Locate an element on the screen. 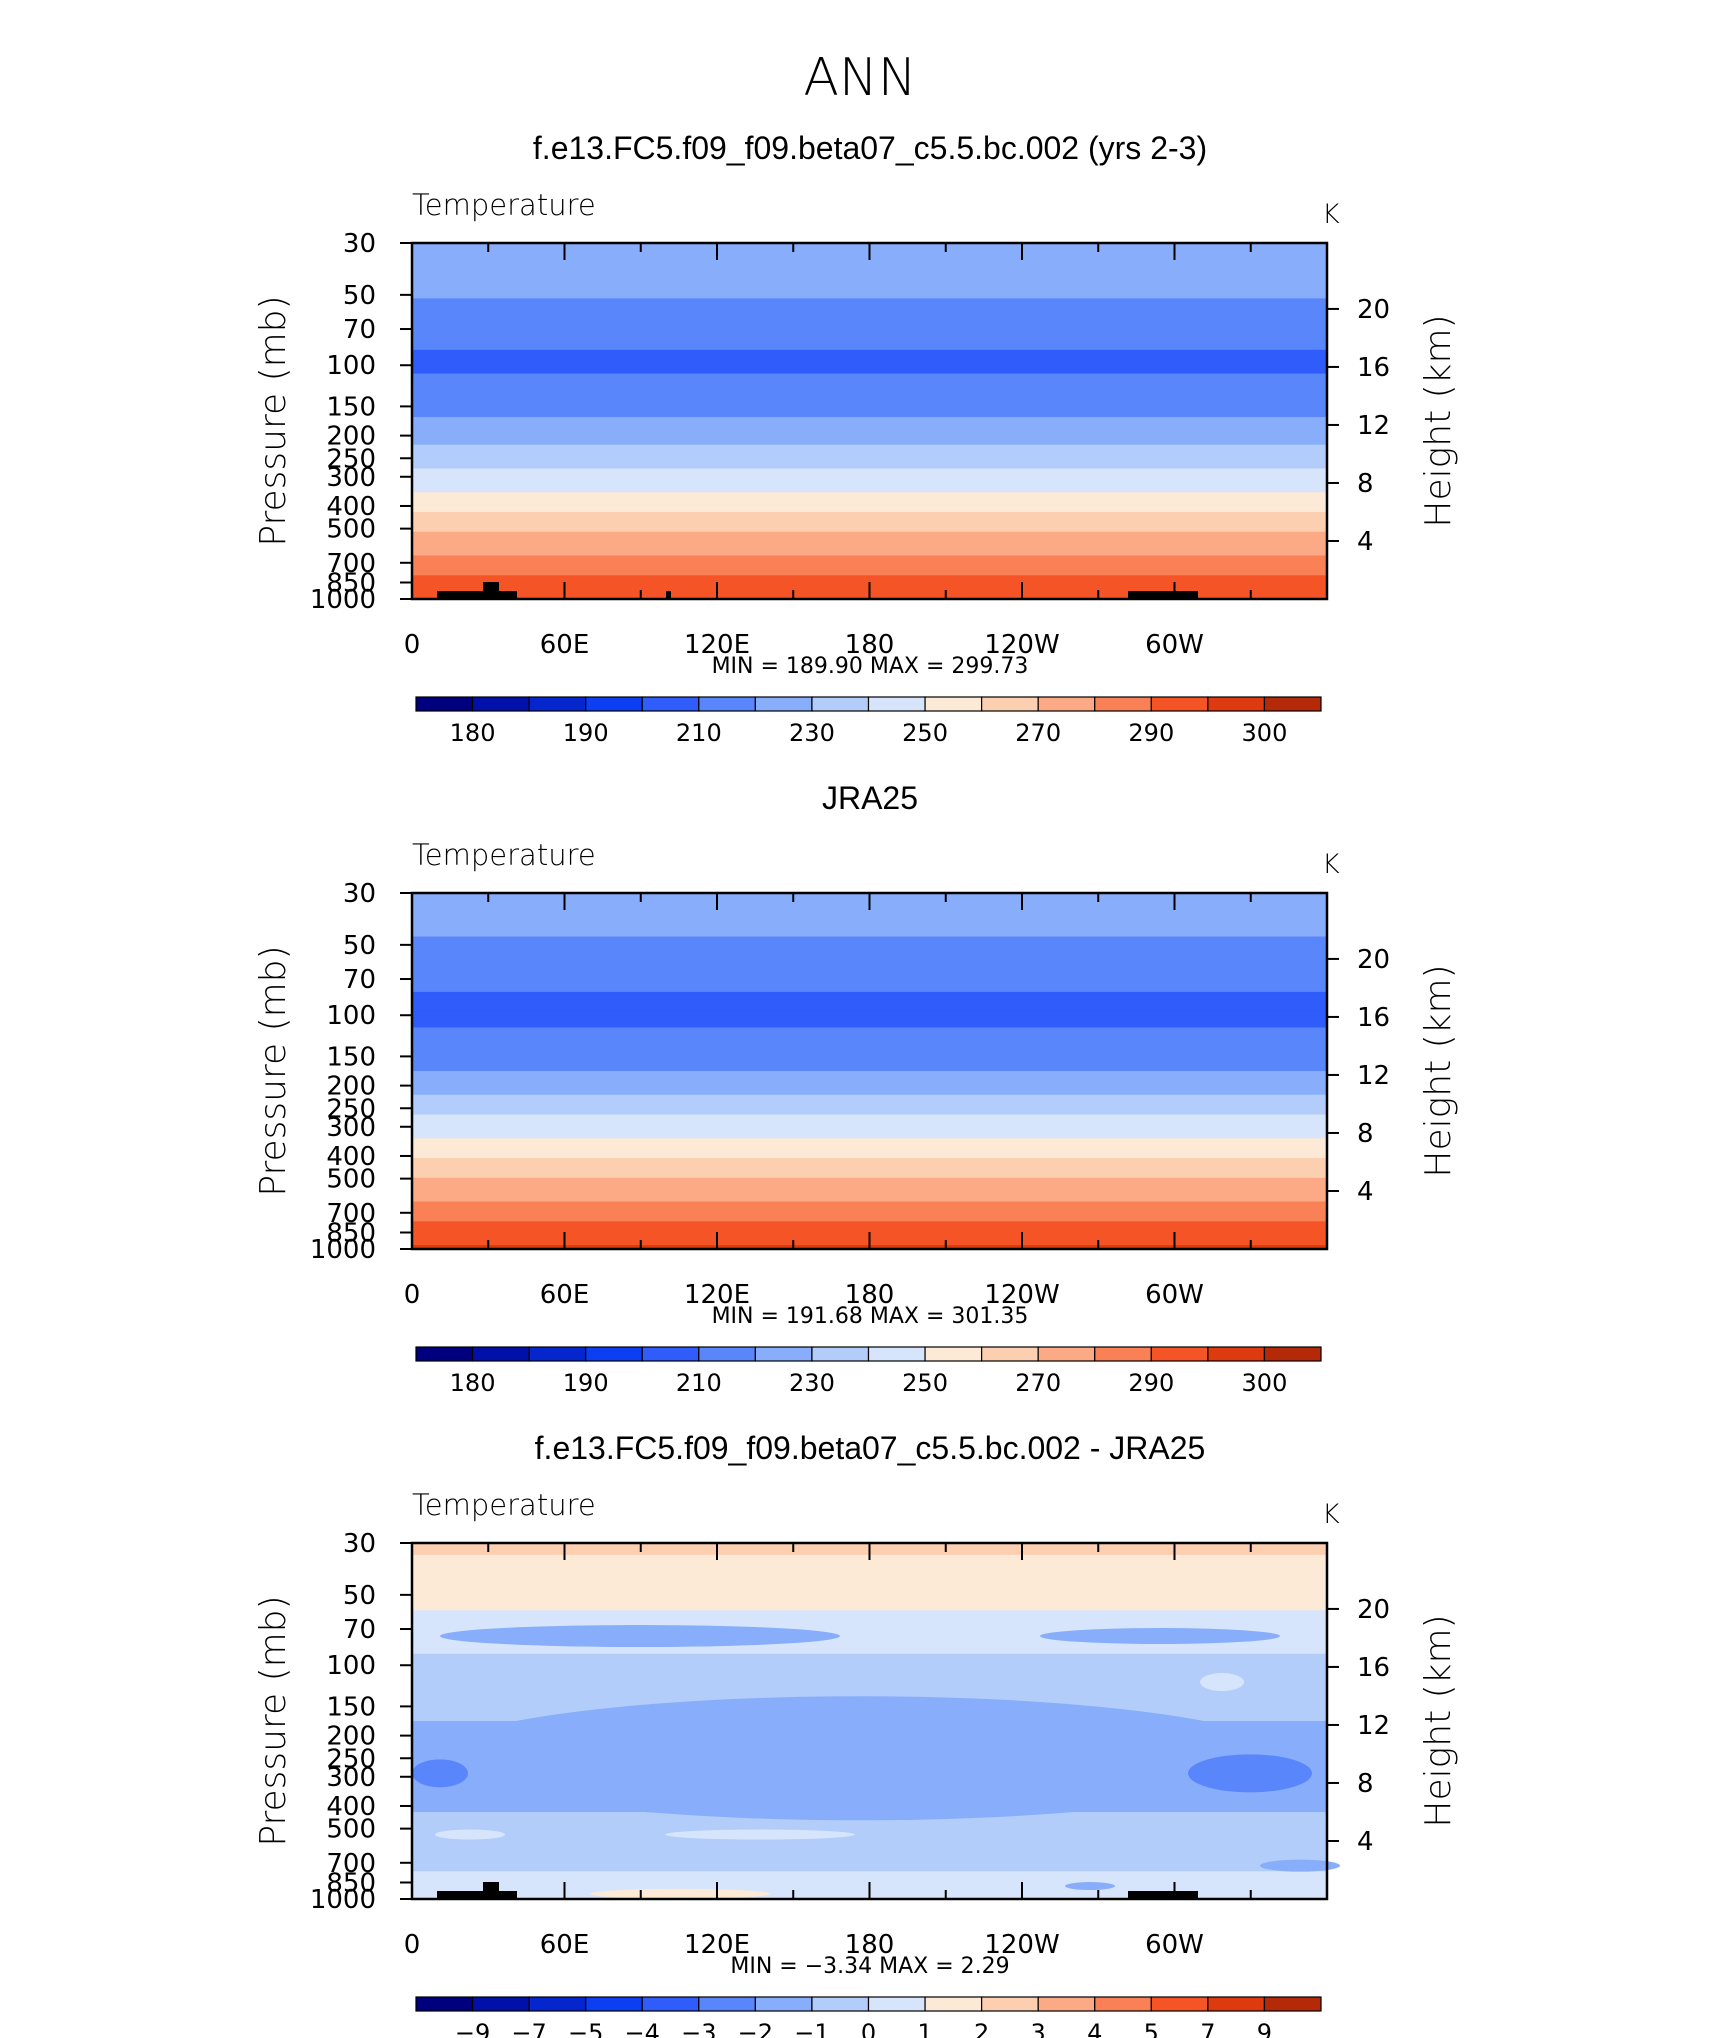  colorbar-label: −3 is located at coordinates (698, 2028).